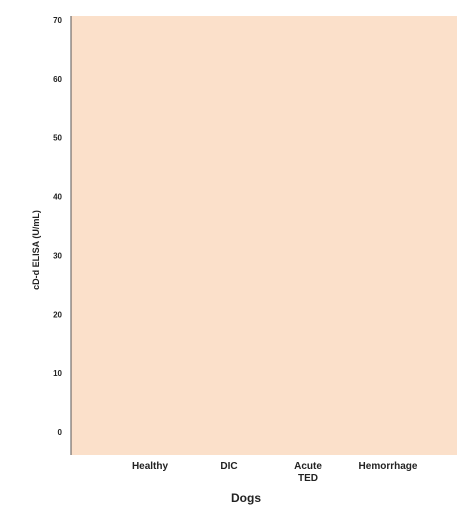 The width and height of the screenshot is (457, 506). I want to click on y-ticks: 0 10 20 30 40 50 60 70, so click(57, 226).